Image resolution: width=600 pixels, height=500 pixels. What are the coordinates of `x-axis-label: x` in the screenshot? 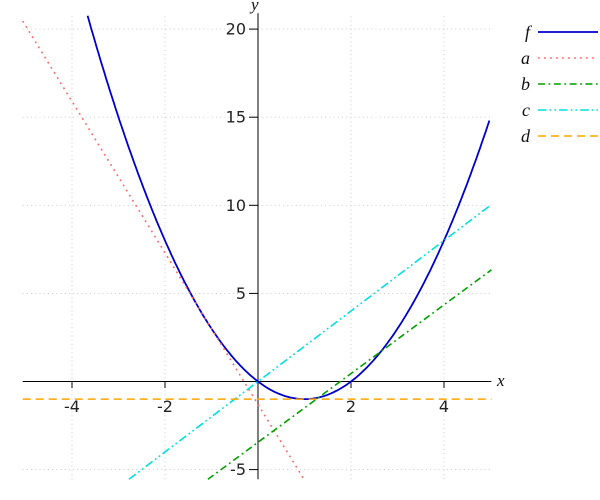 It's located at (501, 380).